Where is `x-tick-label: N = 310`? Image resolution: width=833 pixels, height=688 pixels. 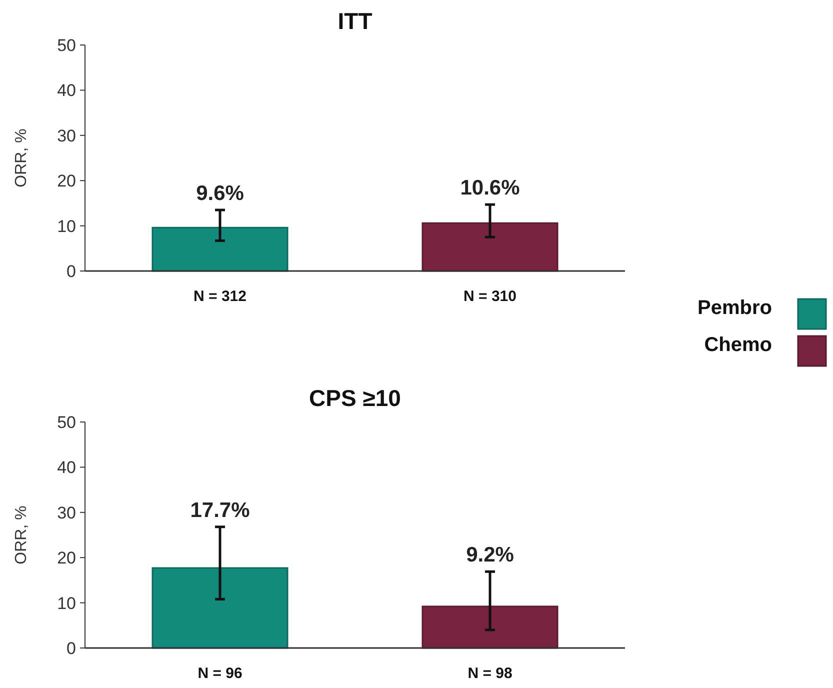
x-tick-label: N = 310 is located at coordinates (490, 296).